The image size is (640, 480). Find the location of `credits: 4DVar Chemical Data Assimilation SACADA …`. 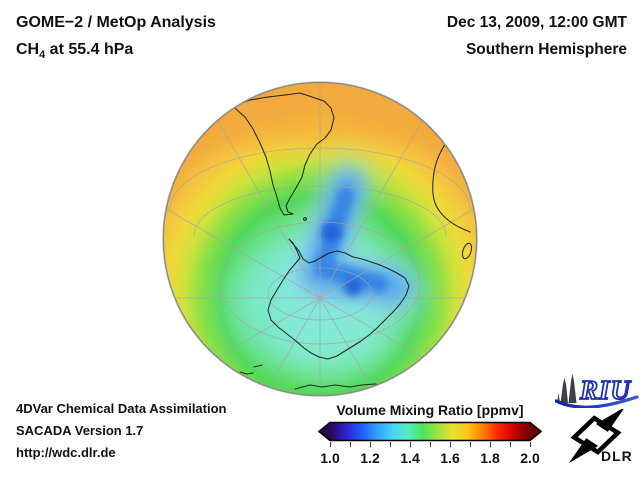

credits: 4DVar Chemical Data Assimilation SACADA … is located at coordinates (121, 434).